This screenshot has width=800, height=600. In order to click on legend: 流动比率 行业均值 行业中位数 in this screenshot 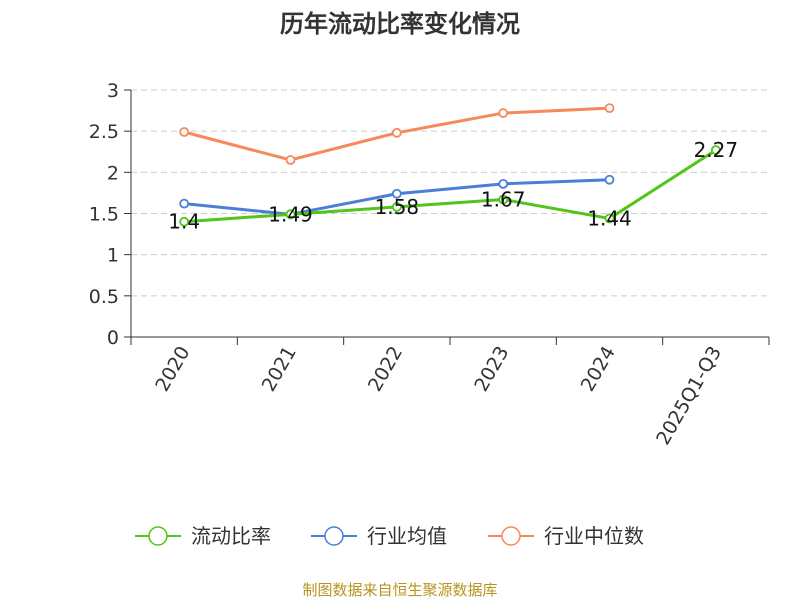, I will do `click(389, 536)`.